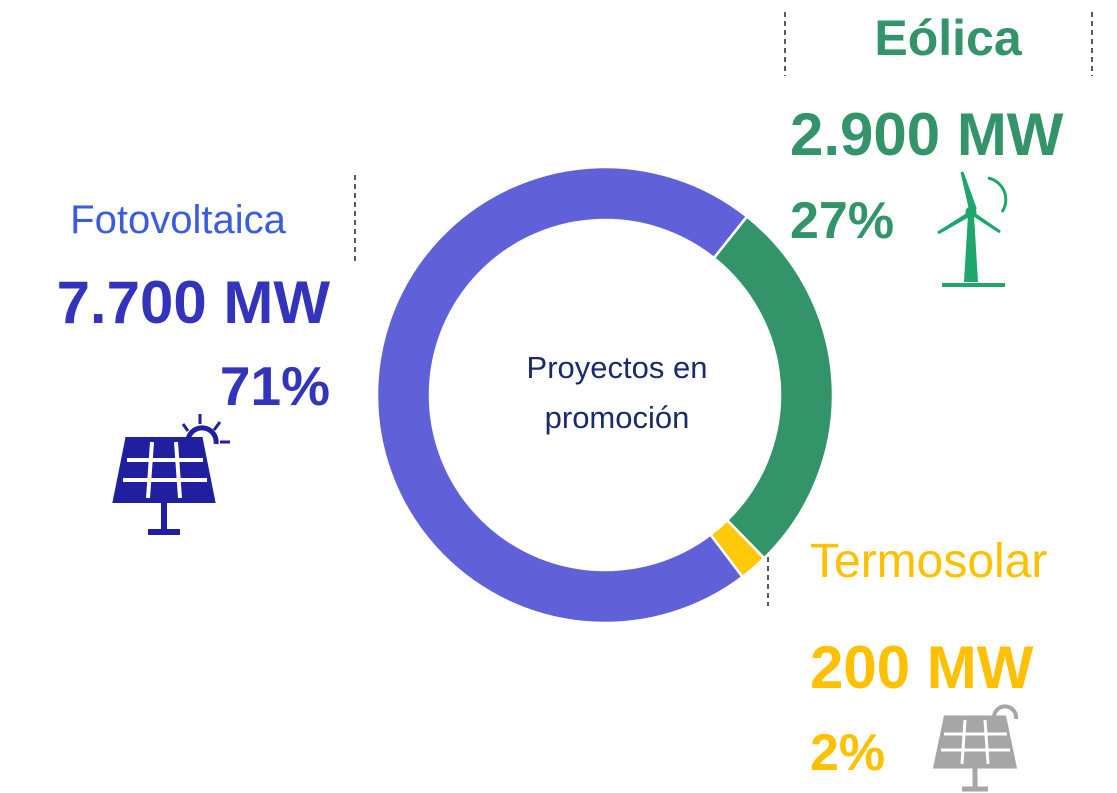 This screenshot has height=793, width=1117. What do you see at coordinates (617, 367) in the screenshot?
I see `center-label: Proyectos en` at bounding box center [617, 367].